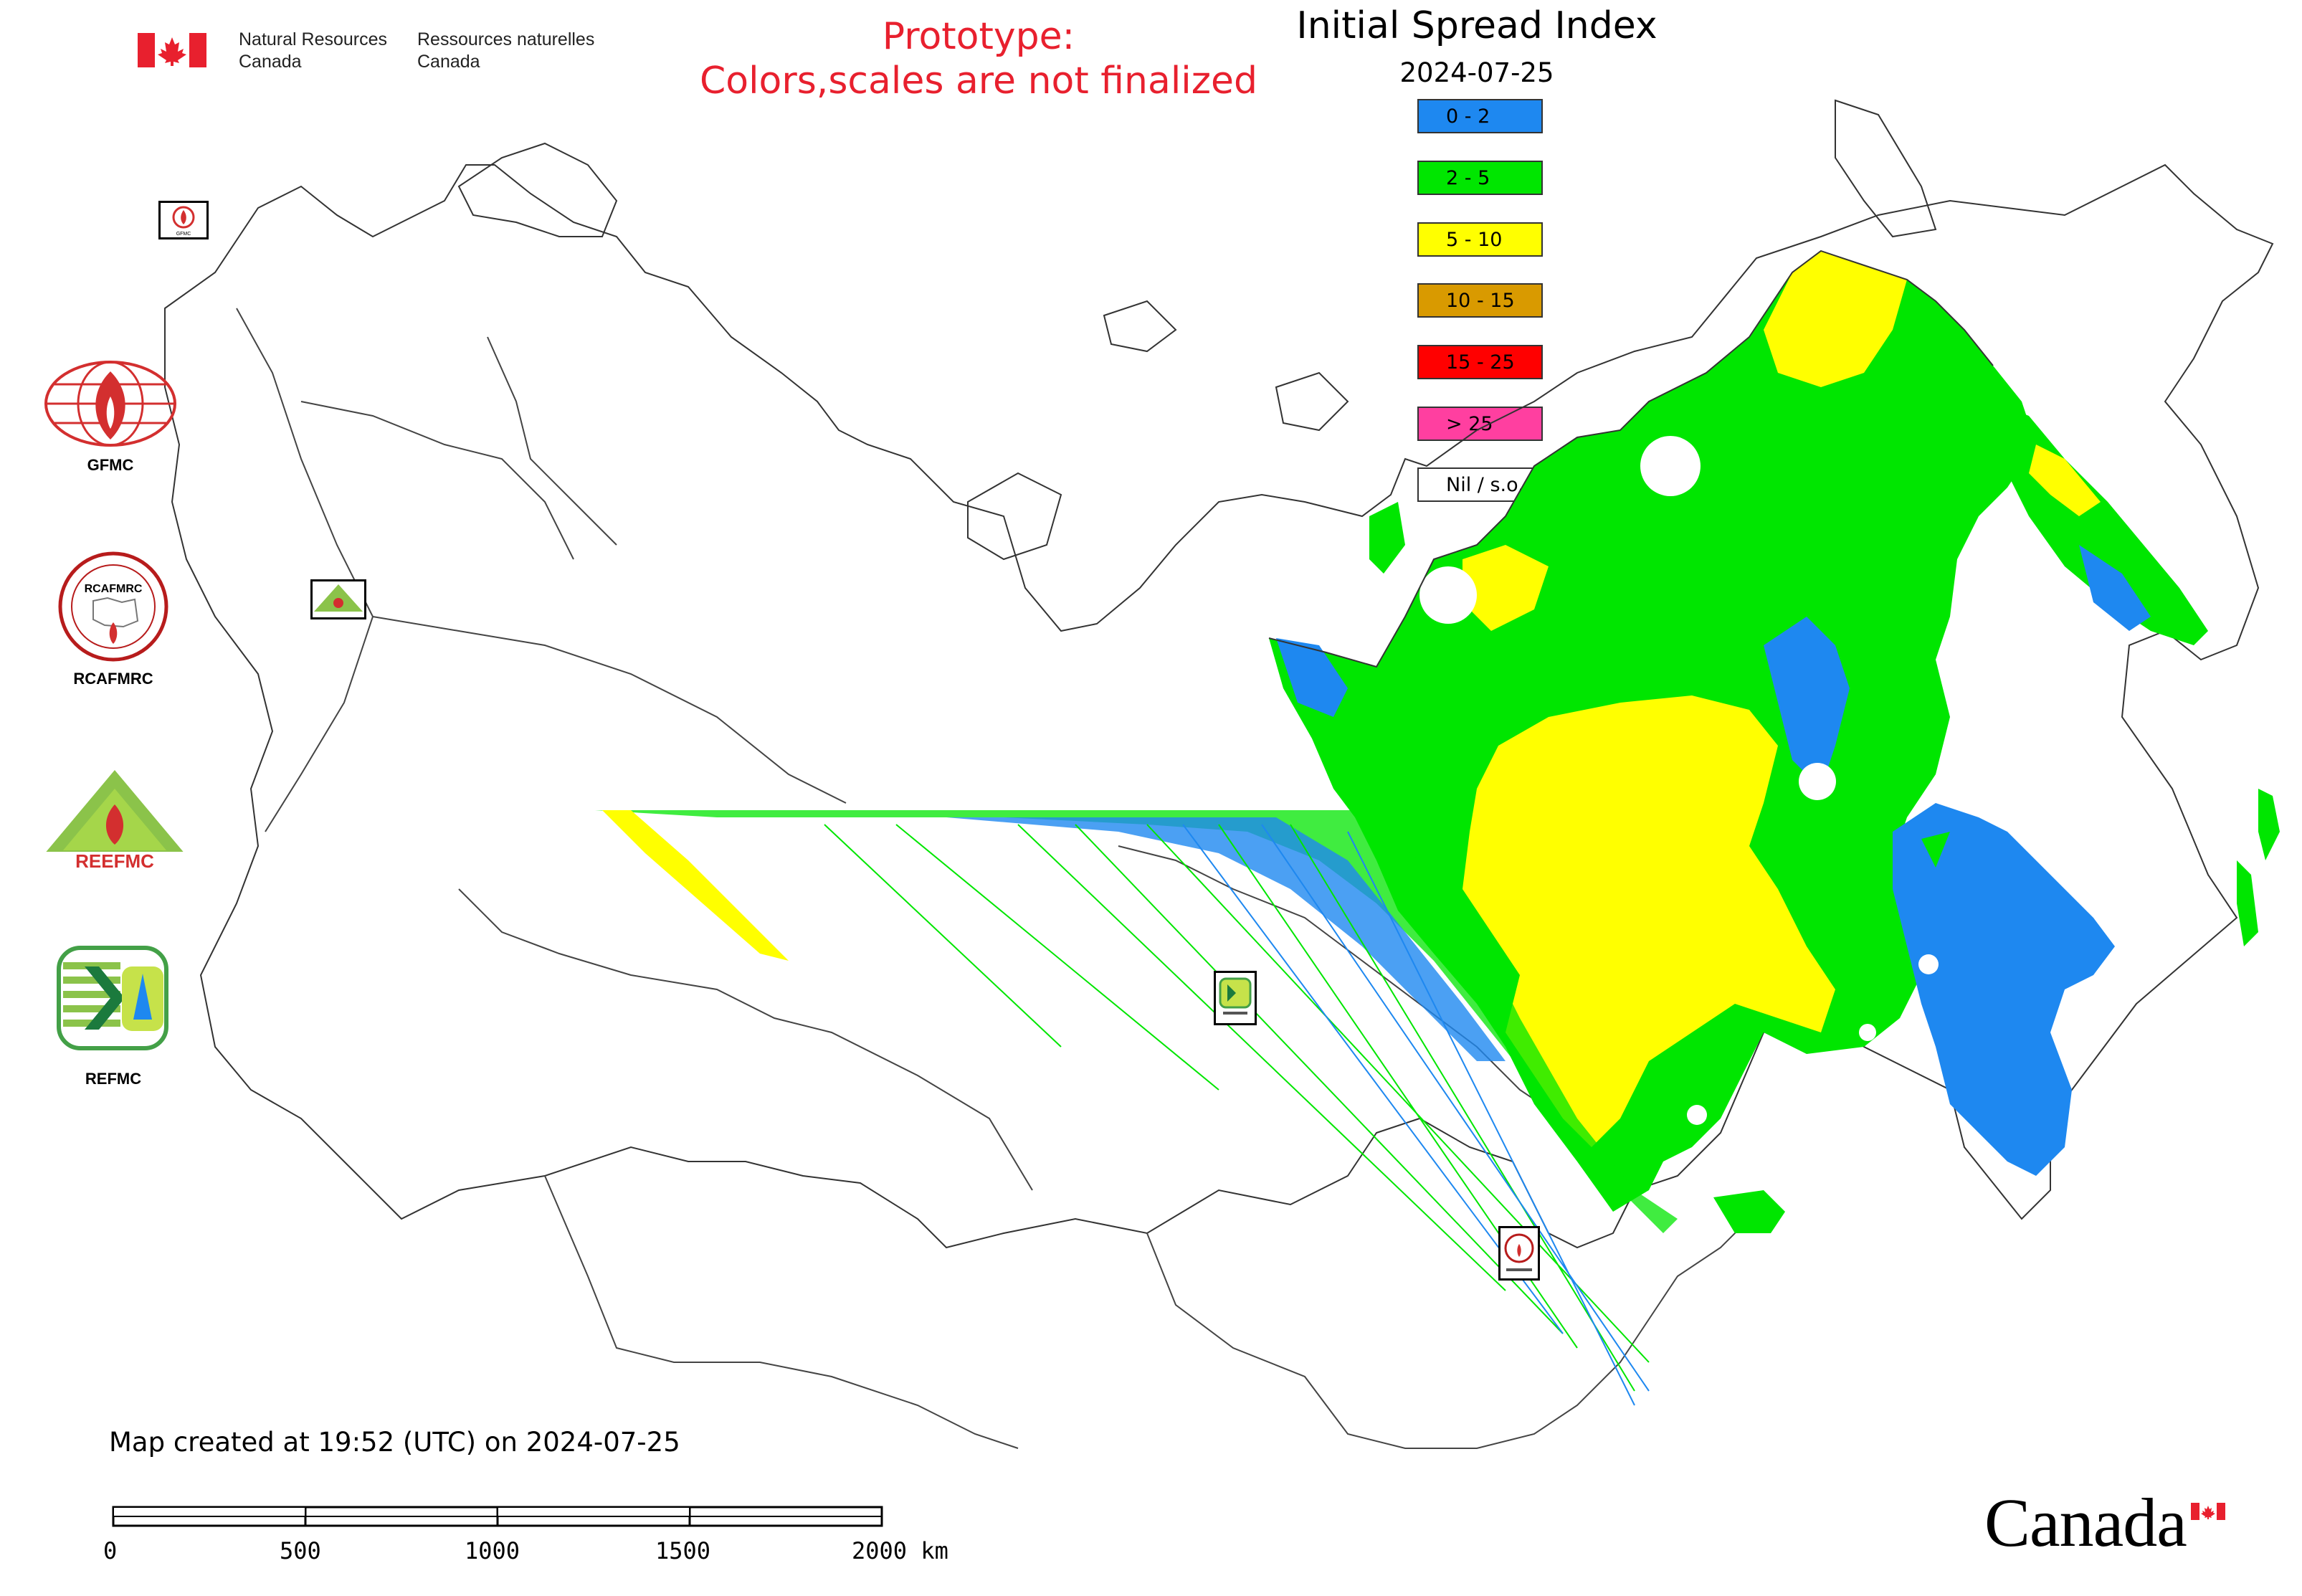  I want to click on legend-item-10-15: 10 - 15, so click(1480, 300).